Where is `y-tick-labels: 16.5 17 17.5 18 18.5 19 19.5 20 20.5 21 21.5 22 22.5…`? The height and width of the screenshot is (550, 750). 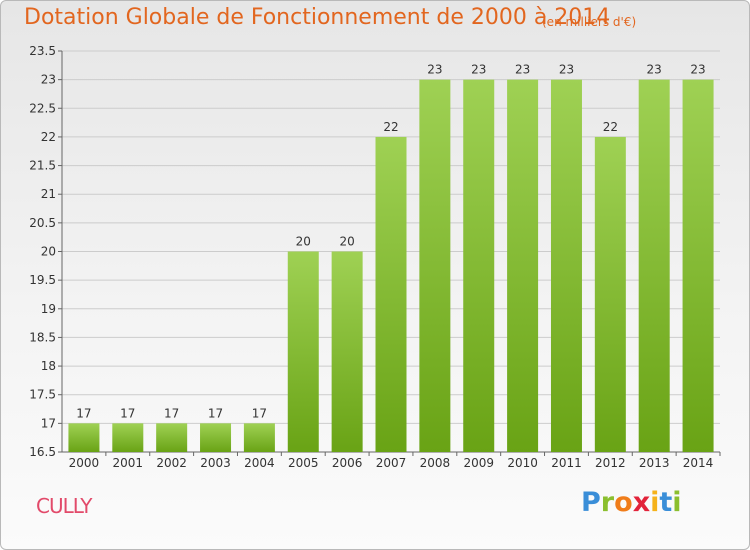 y-tick-labels: 16.5 17 17.5 18 18.5 19 19.5 20 20.5 21 21.5 22 22.5… is located at coordinates (42, 251).